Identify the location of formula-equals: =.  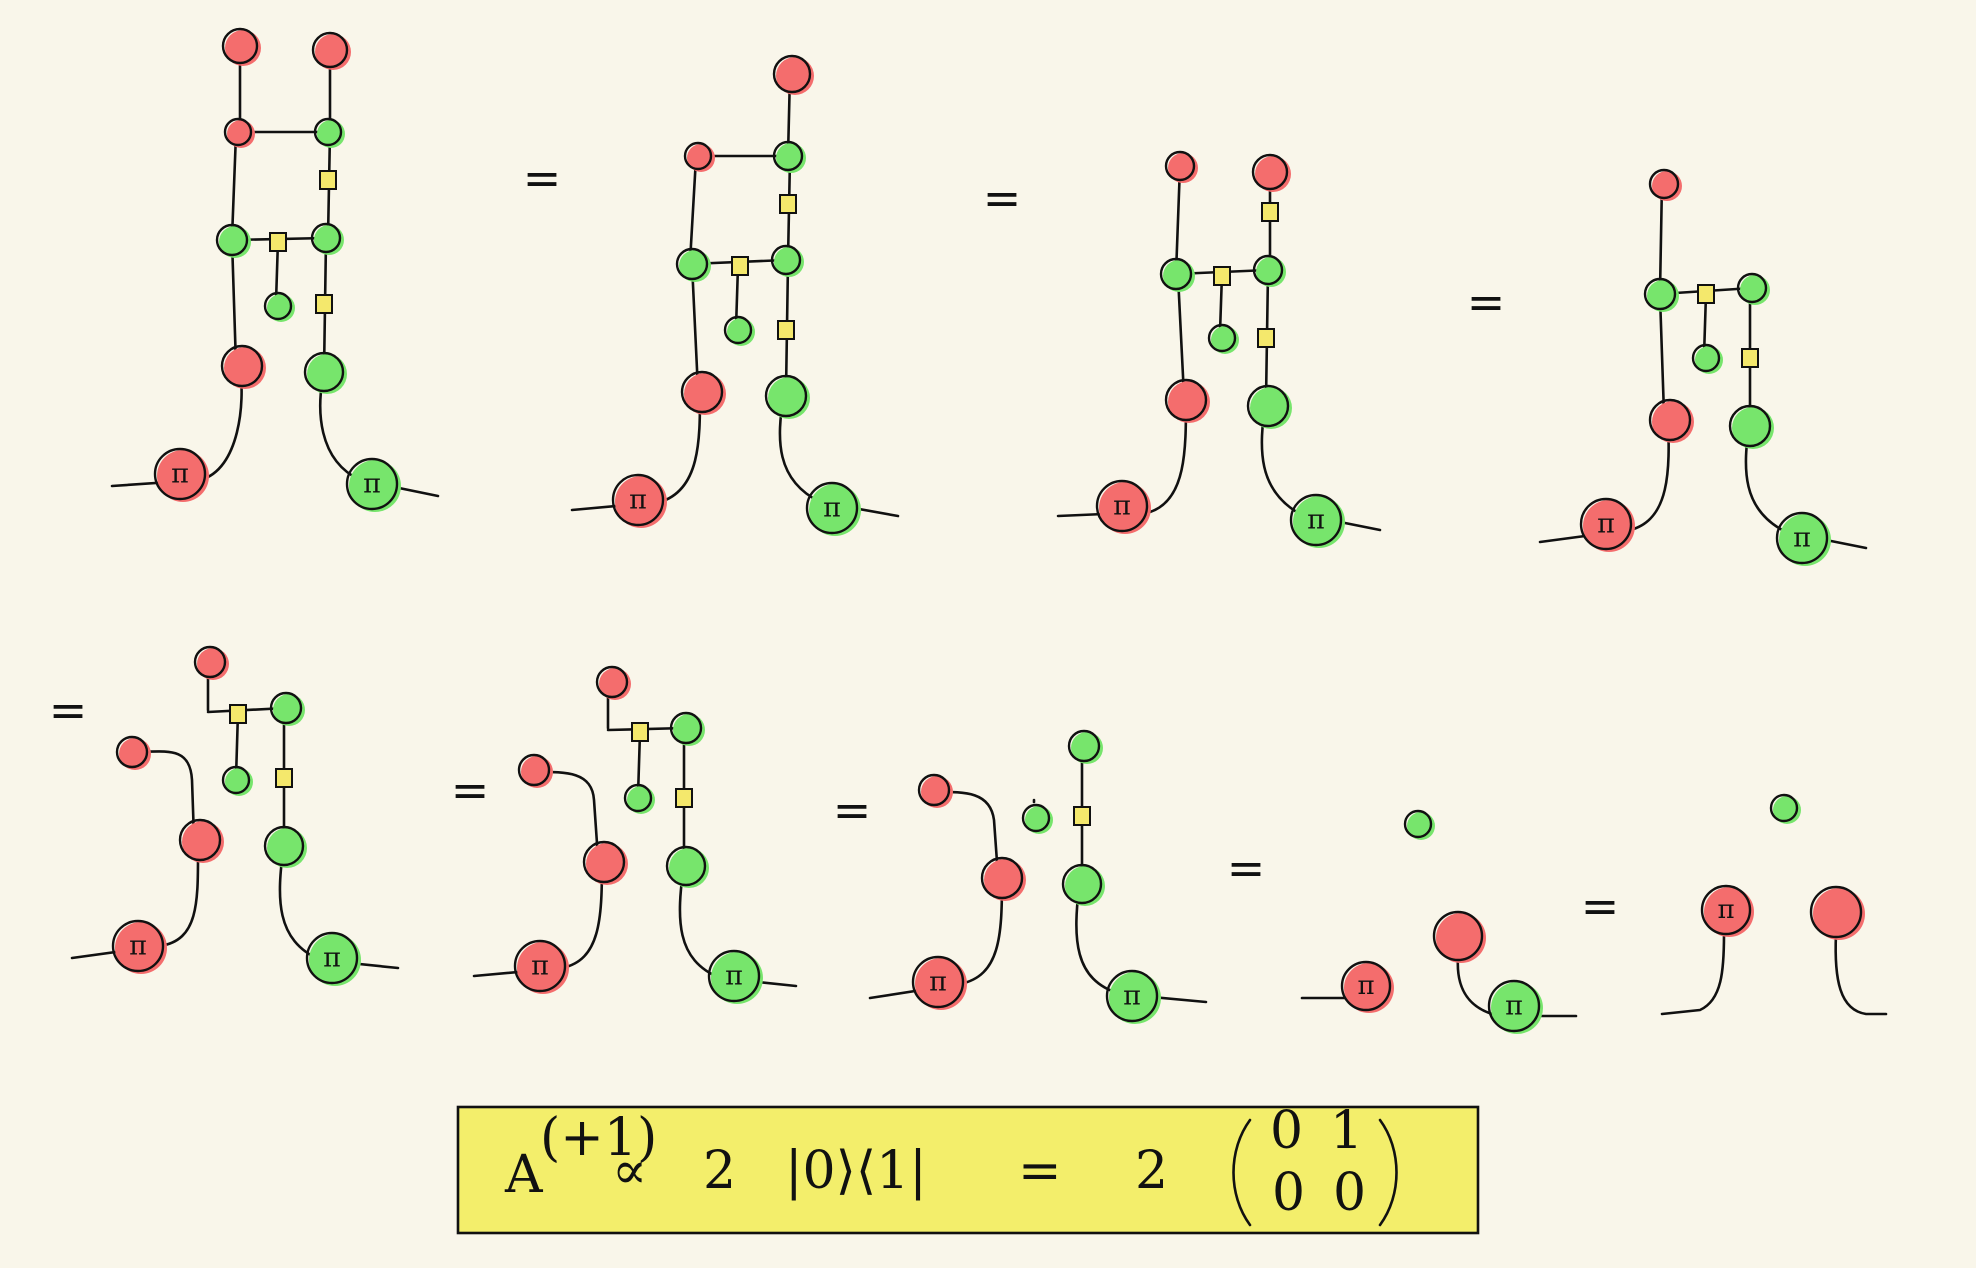
(1040, 1171).